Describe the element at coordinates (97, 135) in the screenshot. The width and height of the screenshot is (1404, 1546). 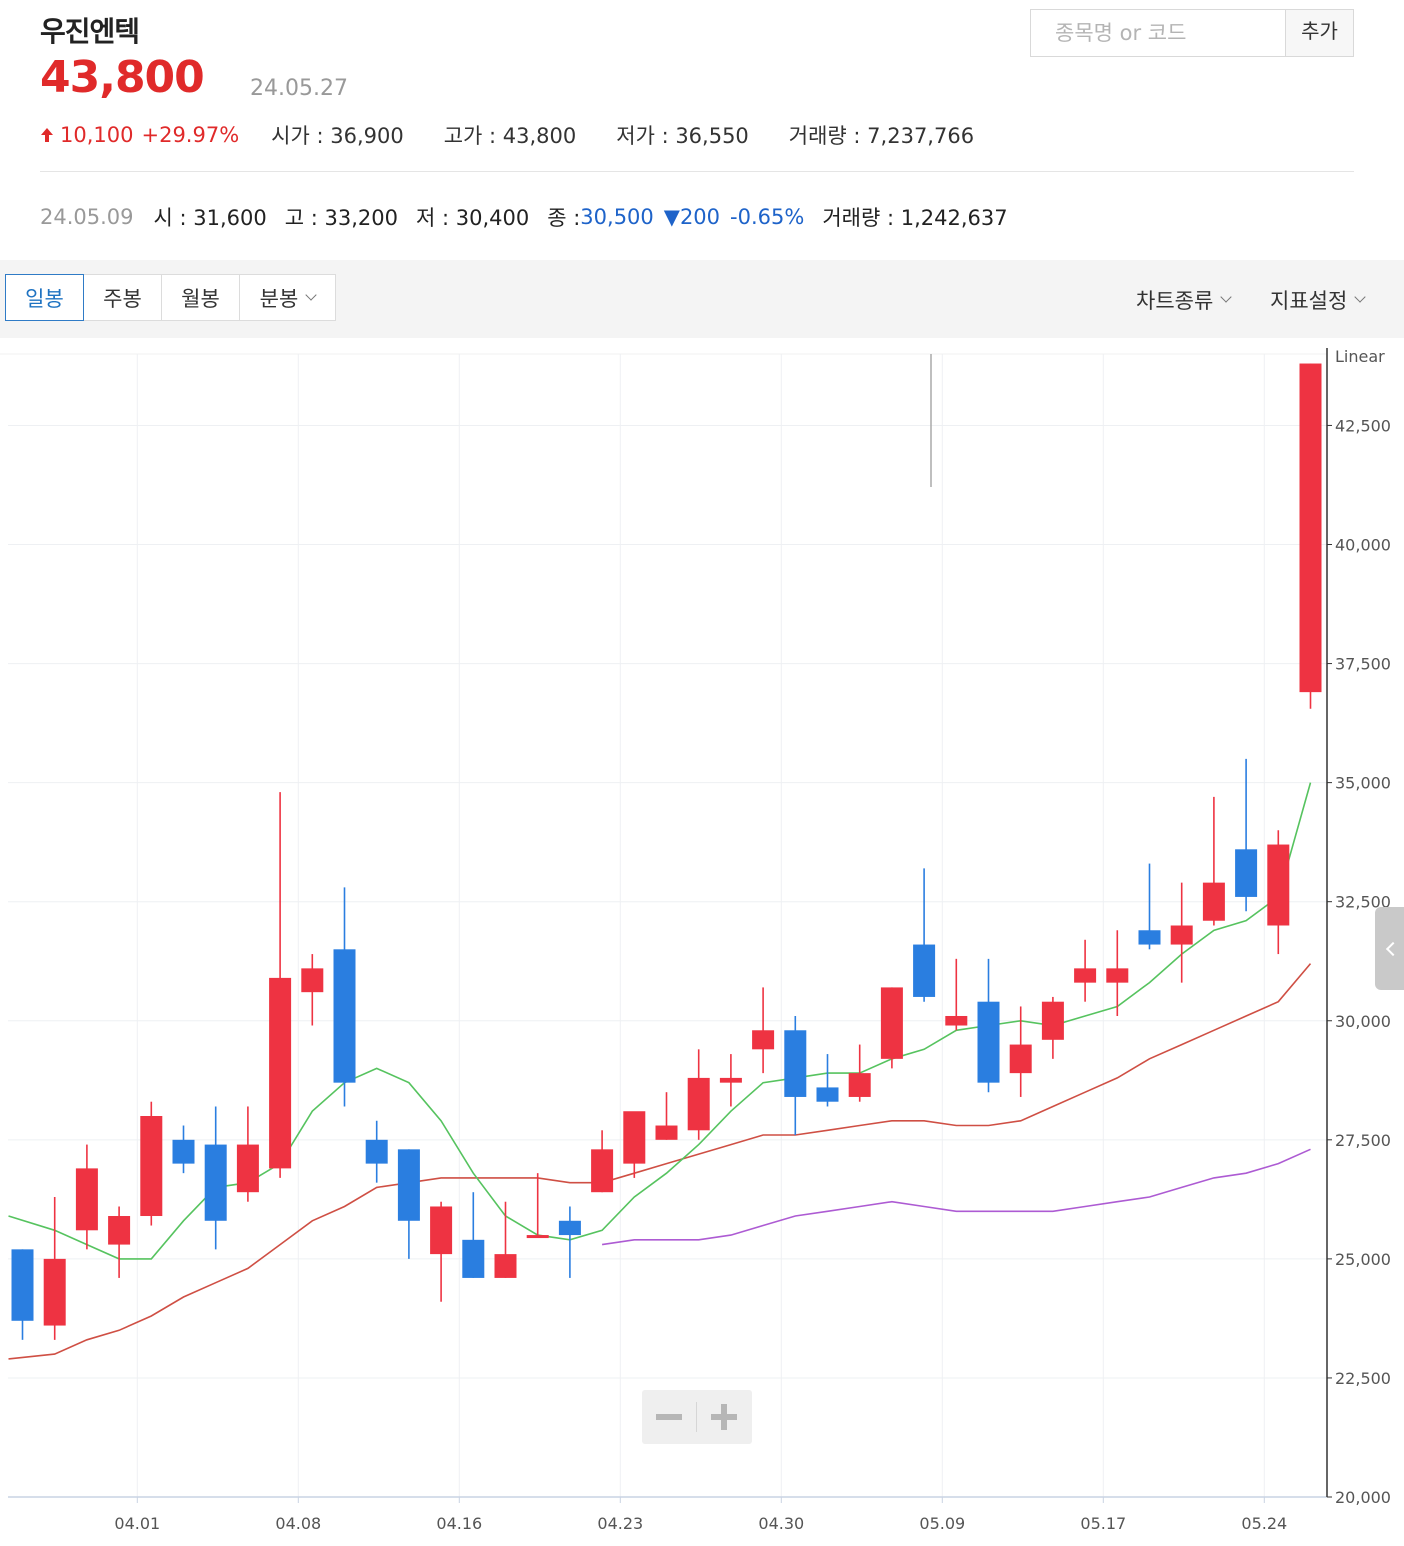
I see `change-amount: 10,100` at that location.